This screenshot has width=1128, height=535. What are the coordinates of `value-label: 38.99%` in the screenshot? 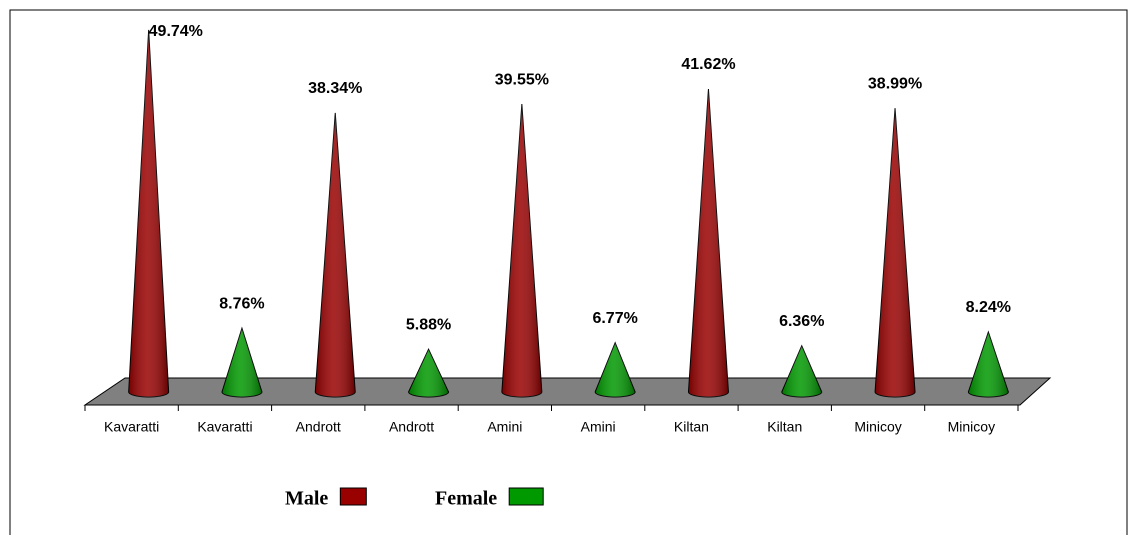 It's located at (895, 83).